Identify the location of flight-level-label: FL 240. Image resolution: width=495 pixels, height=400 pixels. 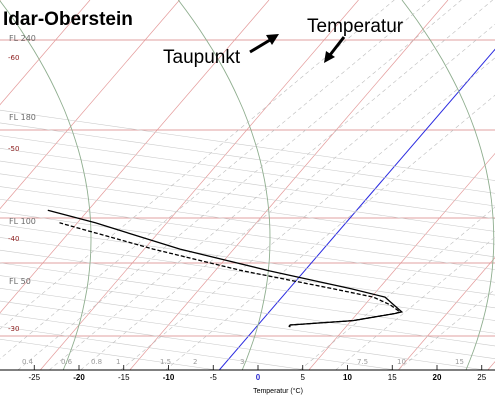
(22, 38).